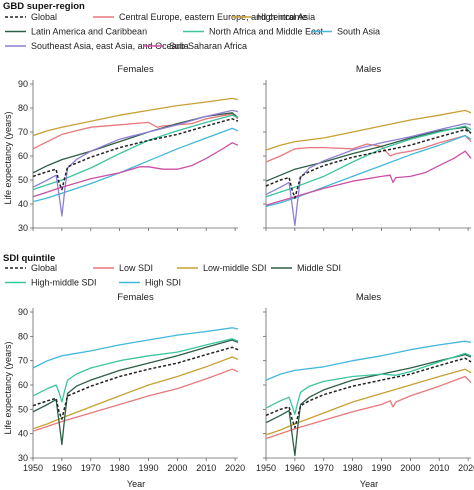 Image resolution: width=474 pixels, height=490 pixels. What do you see at coordinates (358, 32) in the screenshot?
I see `legend-label: South Asia` at bounding box center [358, 32].